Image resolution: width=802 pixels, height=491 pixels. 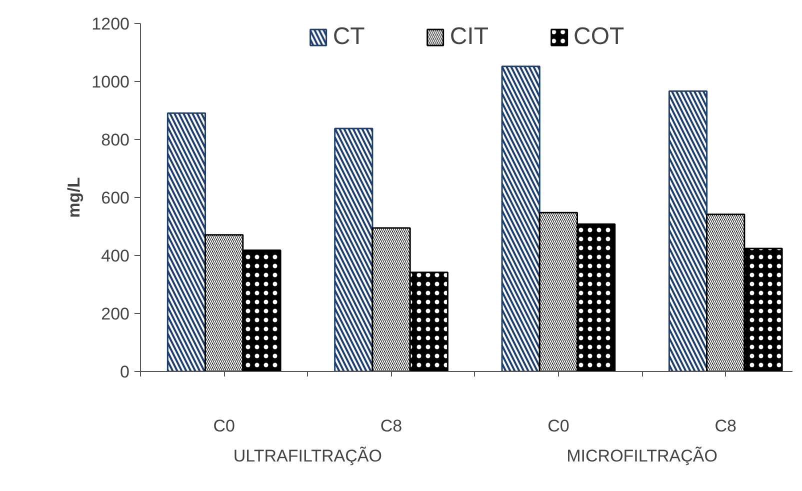 What do you see at coordinates (125, 372) in the screenshot?
I see `y-tick-label: 0` at bounding box center [125, 372].